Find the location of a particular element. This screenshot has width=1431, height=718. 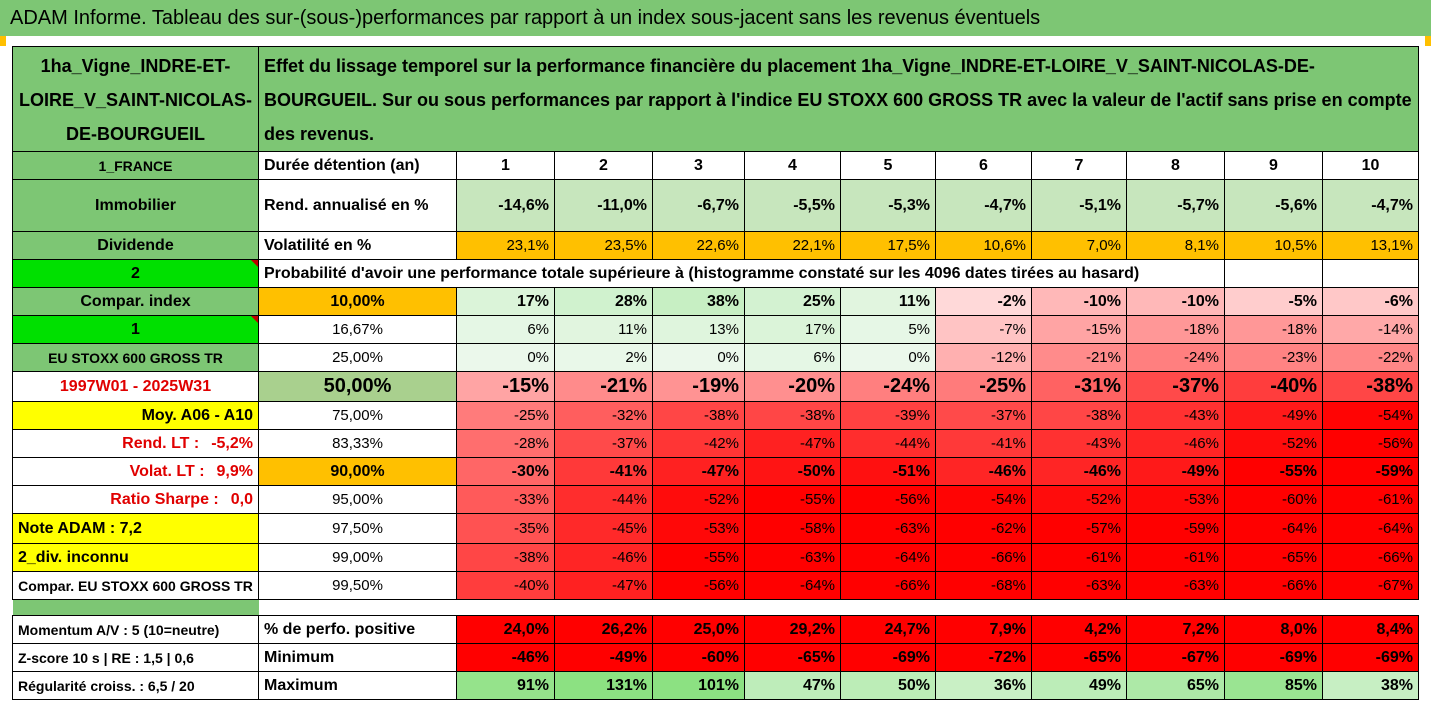

year-header: 6 is located at coordinates (983, 165).